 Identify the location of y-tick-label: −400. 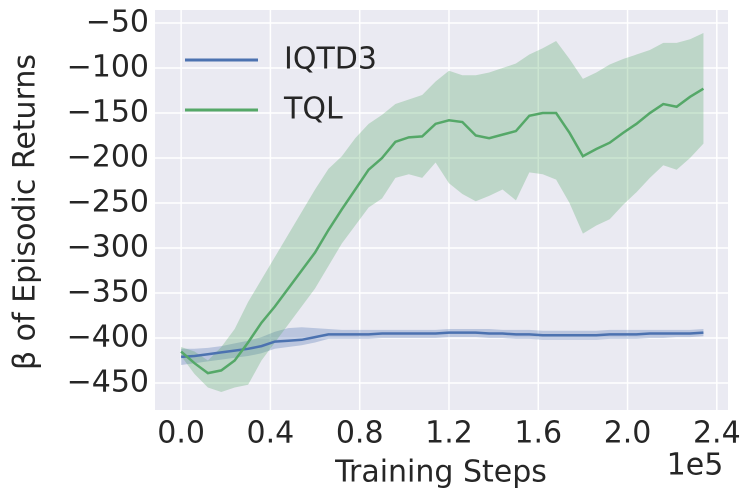
(108, 337).